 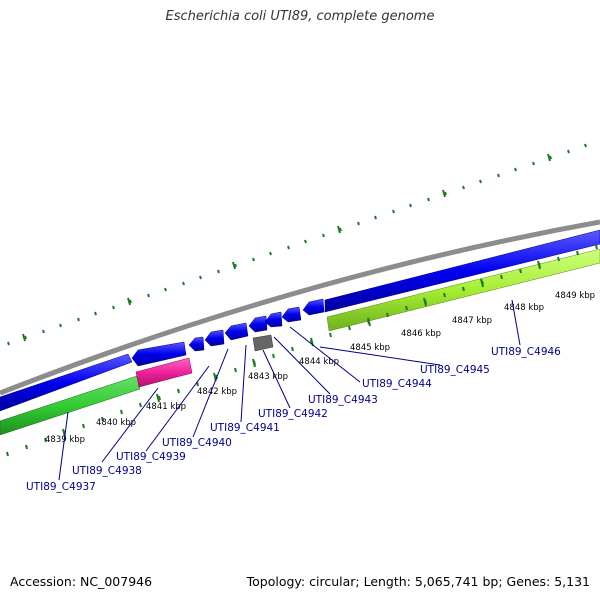 I want to click on gene-label-c4946: UTI89_C4946, so click(x=526, y=352).